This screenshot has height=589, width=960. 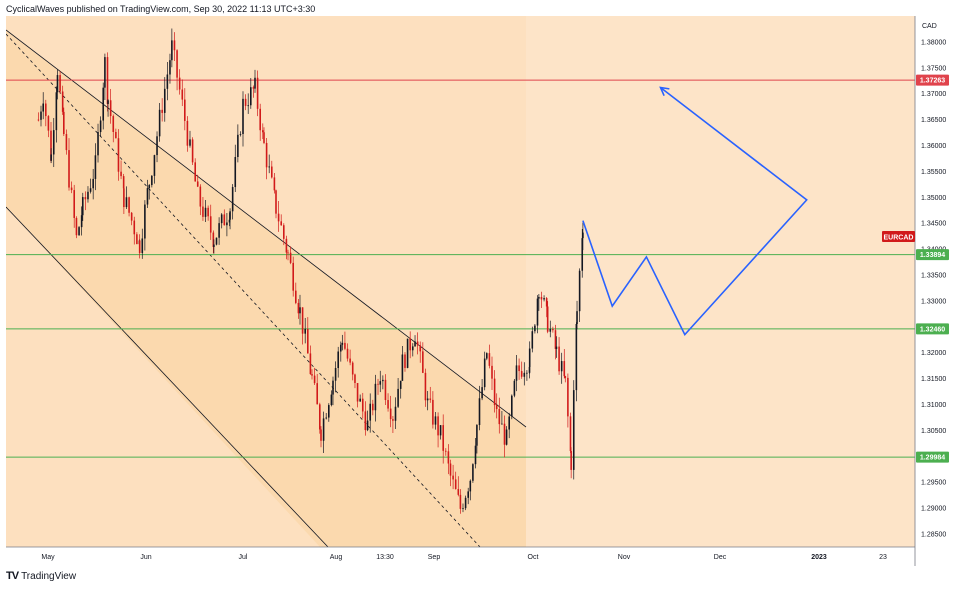 What do you see at coordinates (933, 509) in the screenshot?
I see `price-tick-label: 1.29000` at bounding box center [933, 509].